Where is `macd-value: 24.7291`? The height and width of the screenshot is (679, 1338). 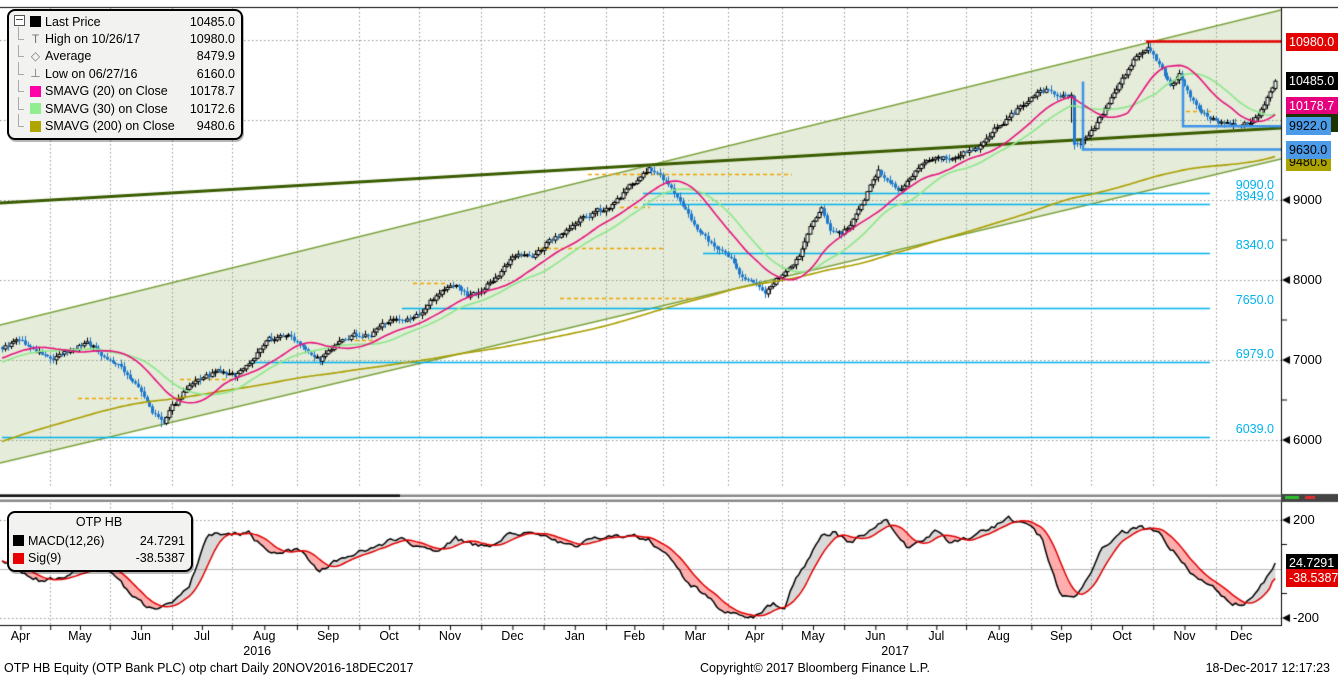 macd-value: 24.7291 is located at coordinates (162, 540).